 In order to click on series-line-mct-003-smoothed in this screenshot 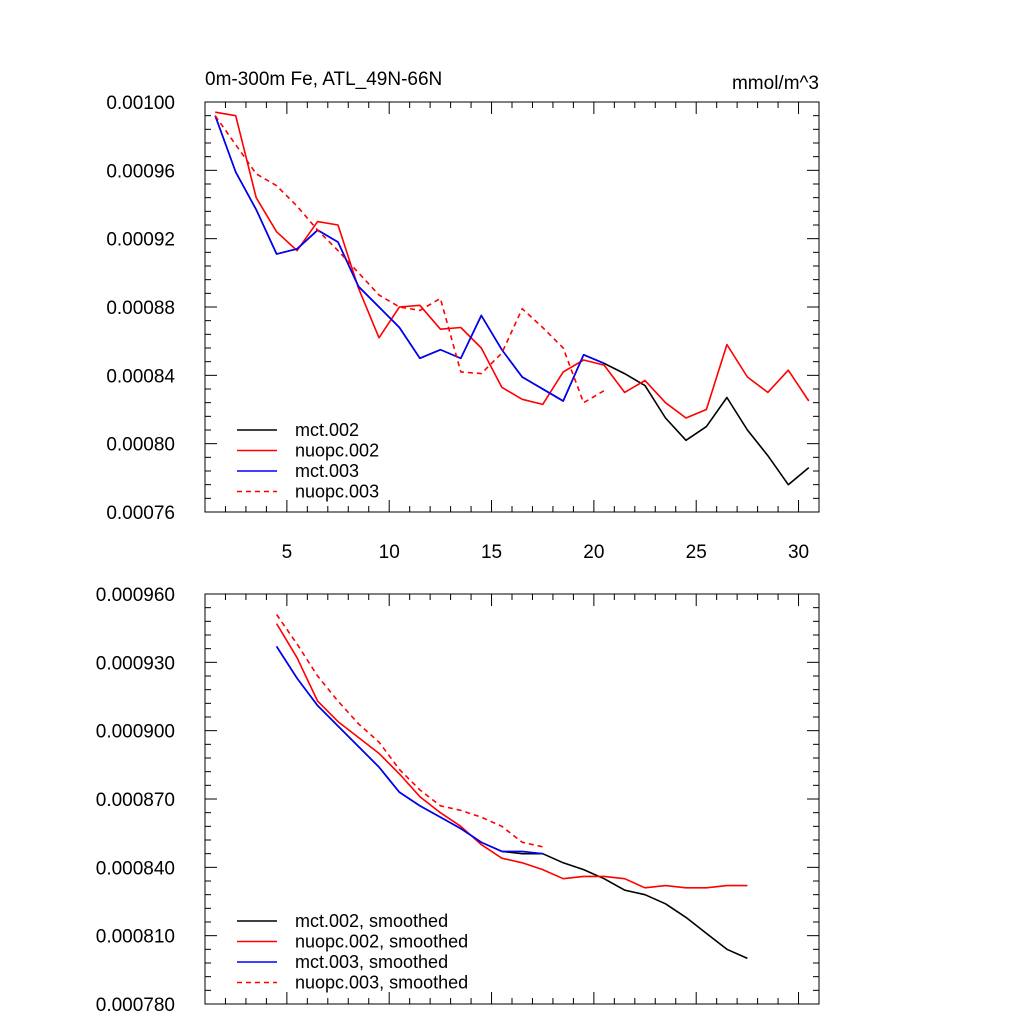, I will do `click(409, 750)`.